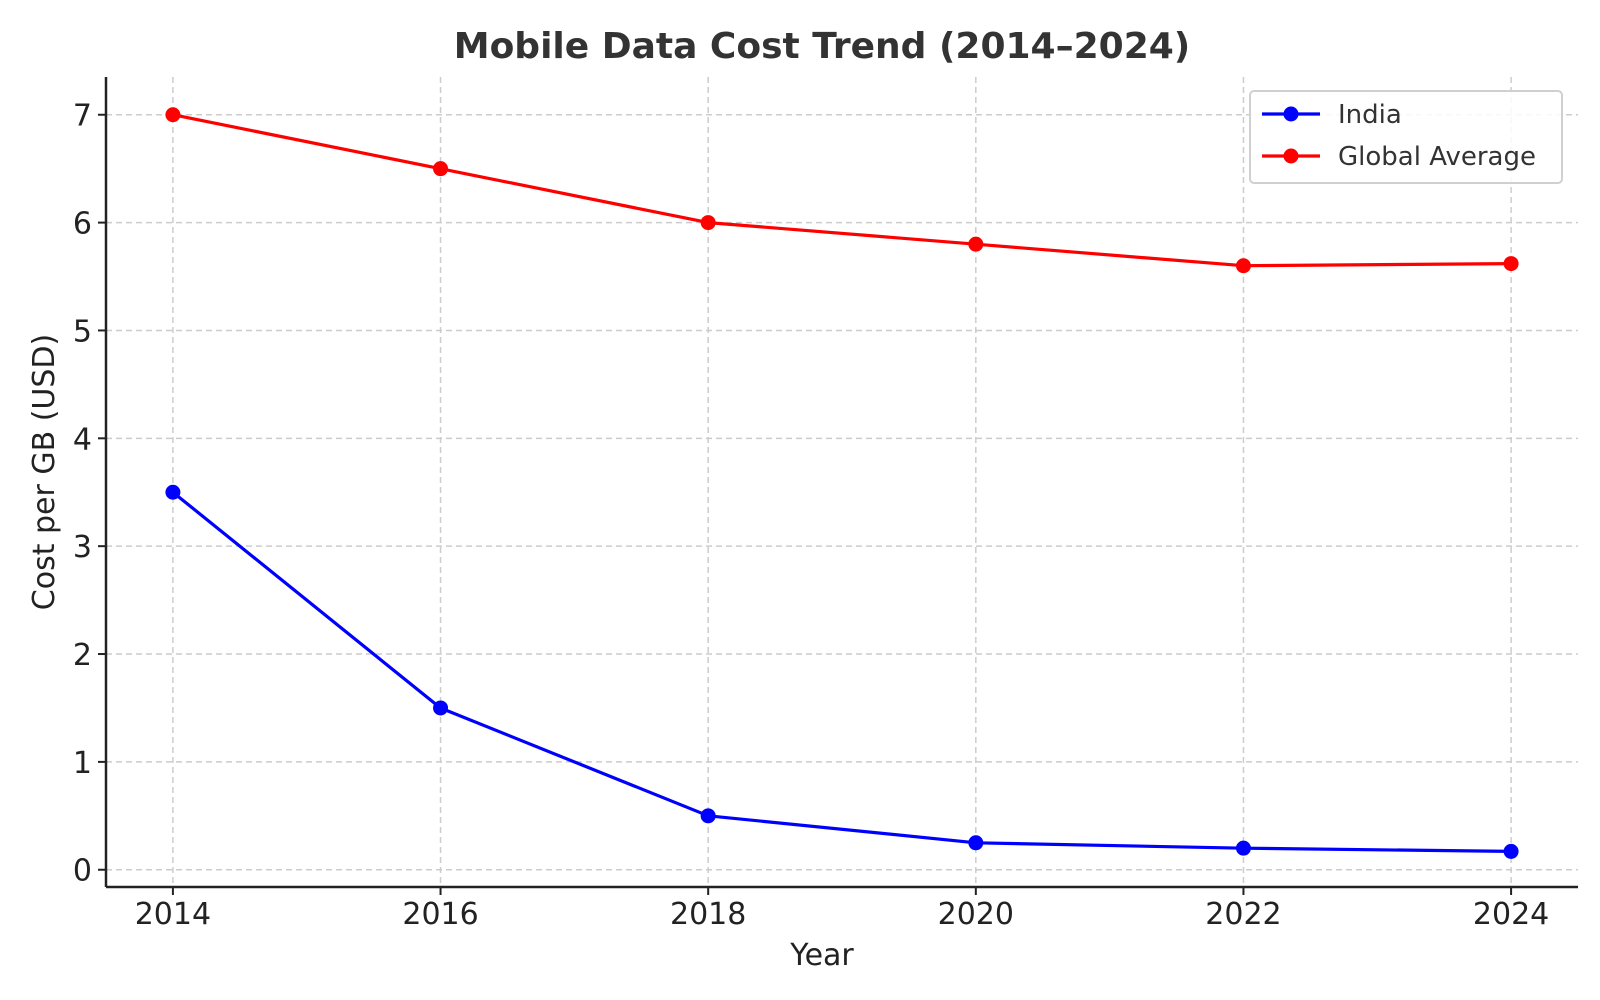 This screenshot has width=1600, height=1000. Describe the element at coordinates (1243, 914) in the screenshot. I see `x-tick-label: 2022` at that location.